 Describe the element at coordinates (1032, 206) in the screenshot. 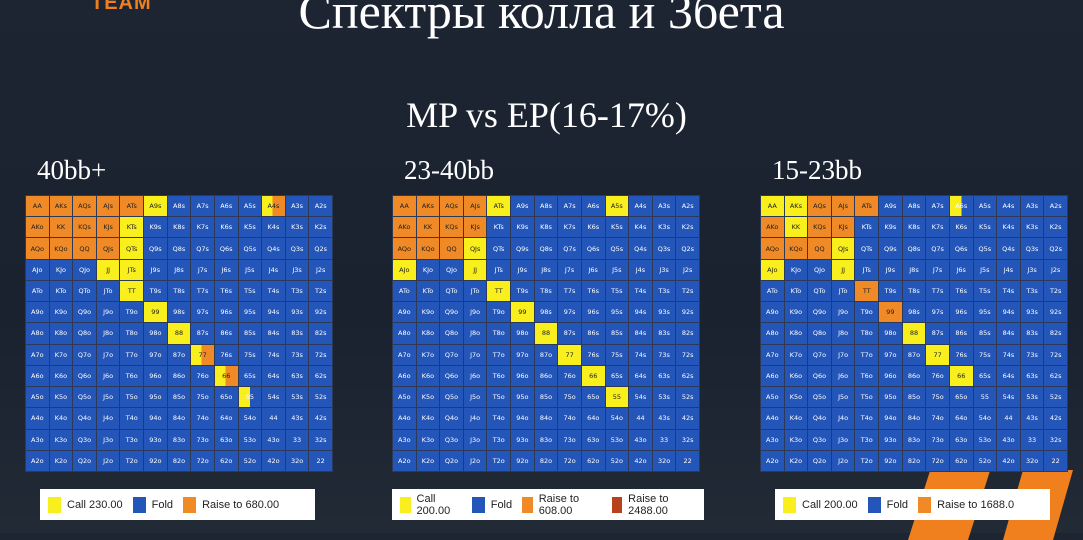

I see `hand-cell: A3s` at that location.